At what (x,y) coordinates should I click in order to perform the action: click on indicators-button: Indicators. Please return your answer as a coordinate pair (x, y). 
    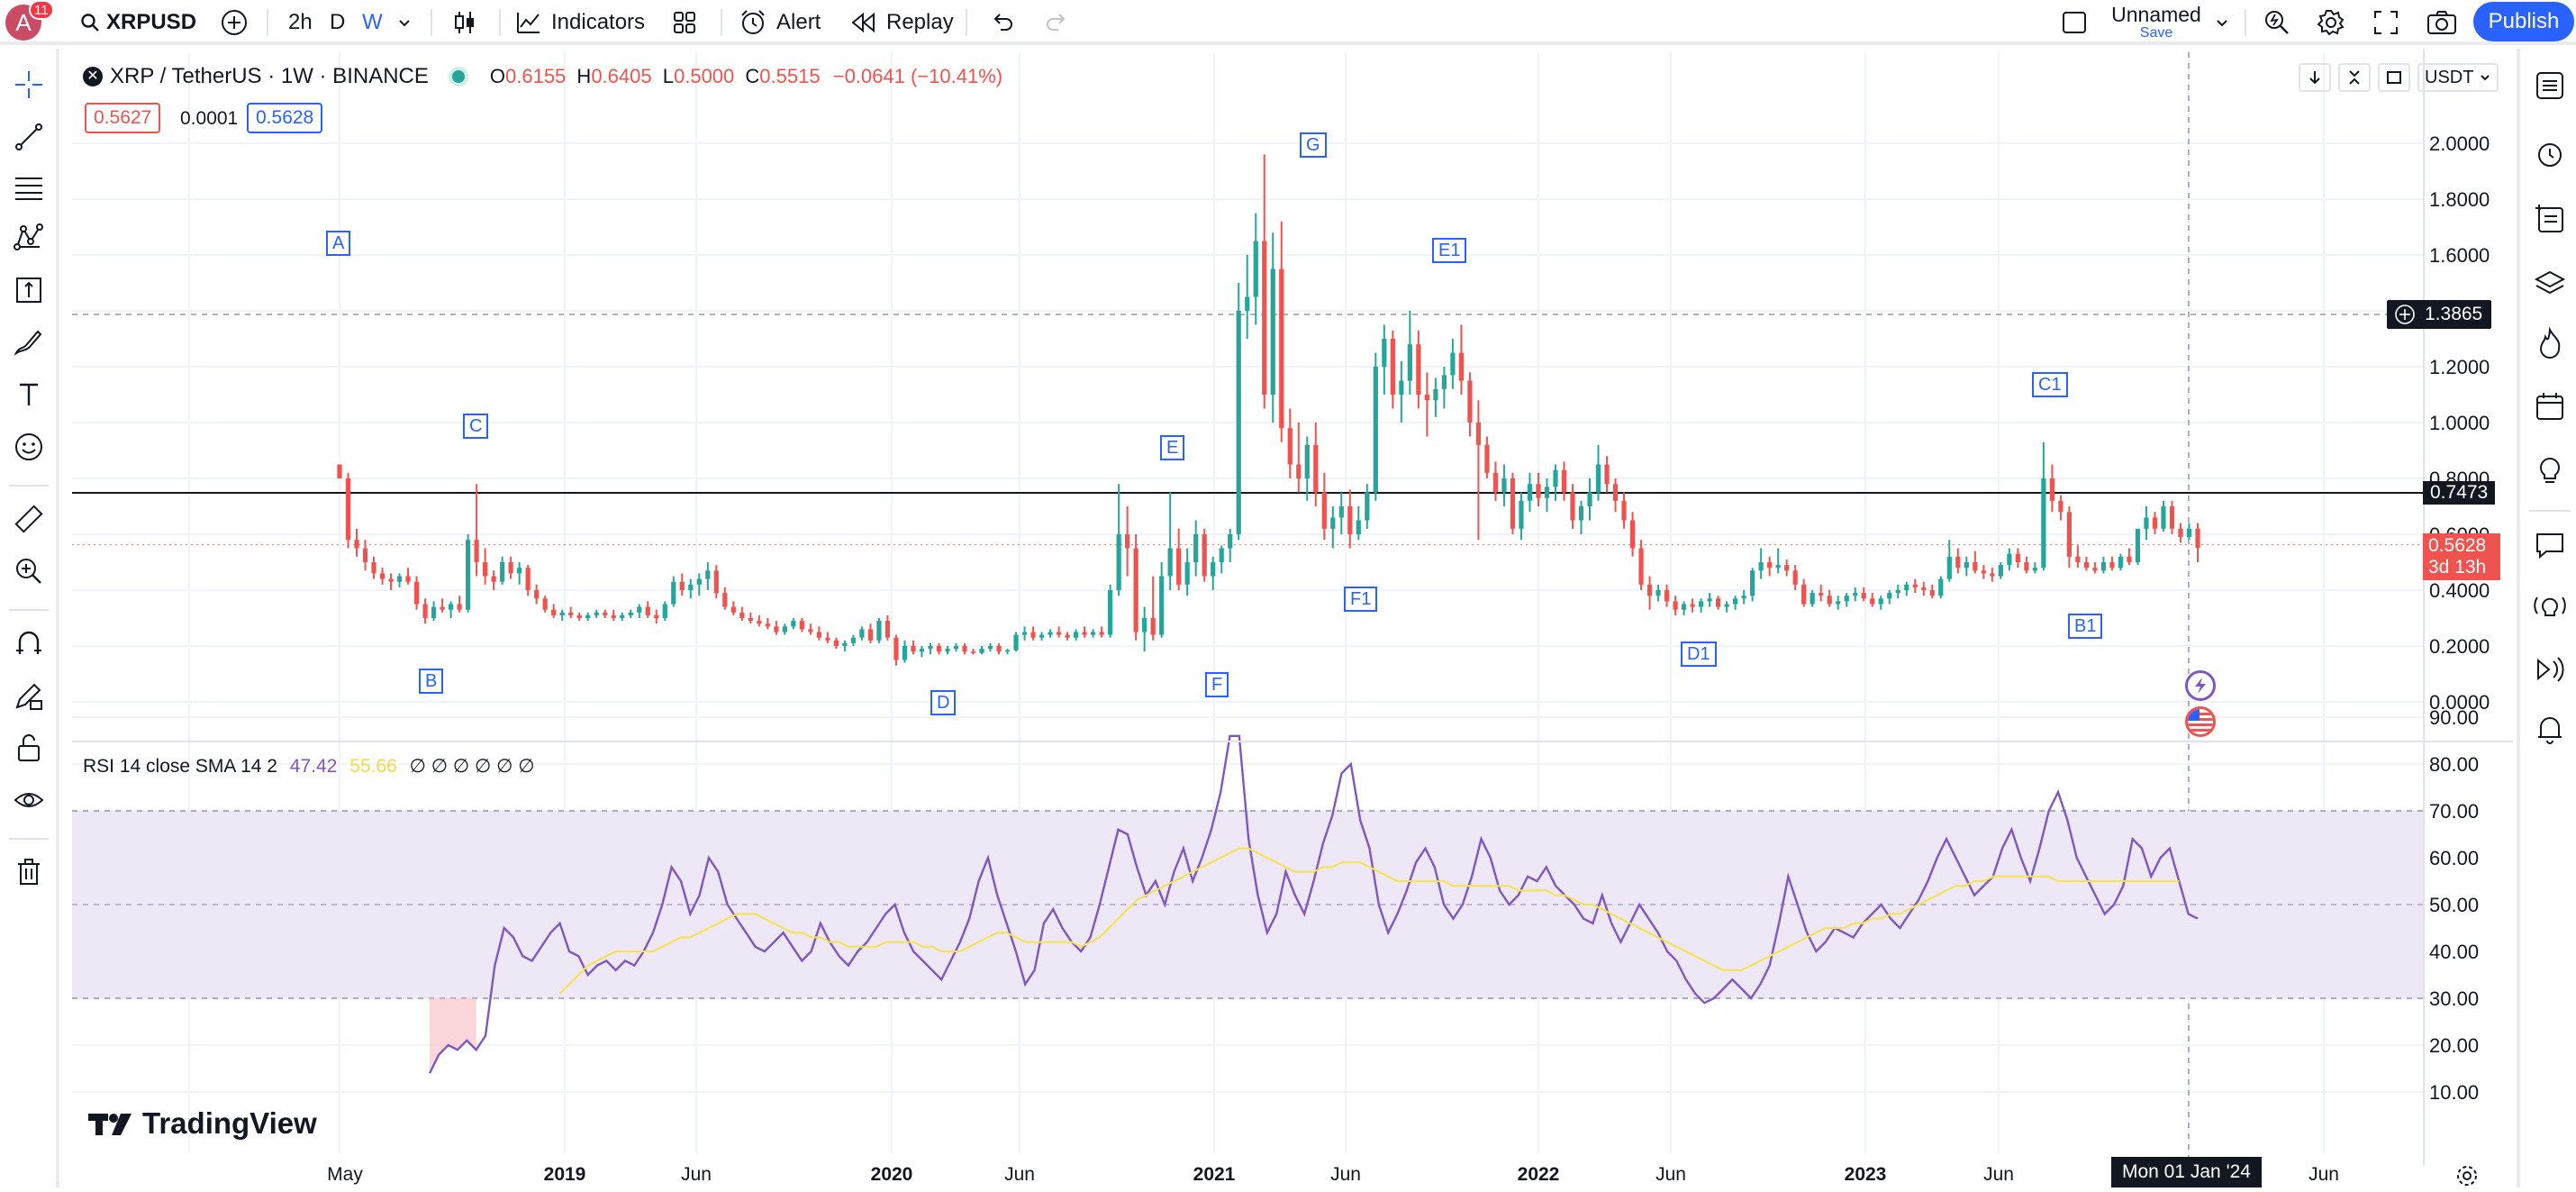
    Looking at the image, I should click on (580, 22).